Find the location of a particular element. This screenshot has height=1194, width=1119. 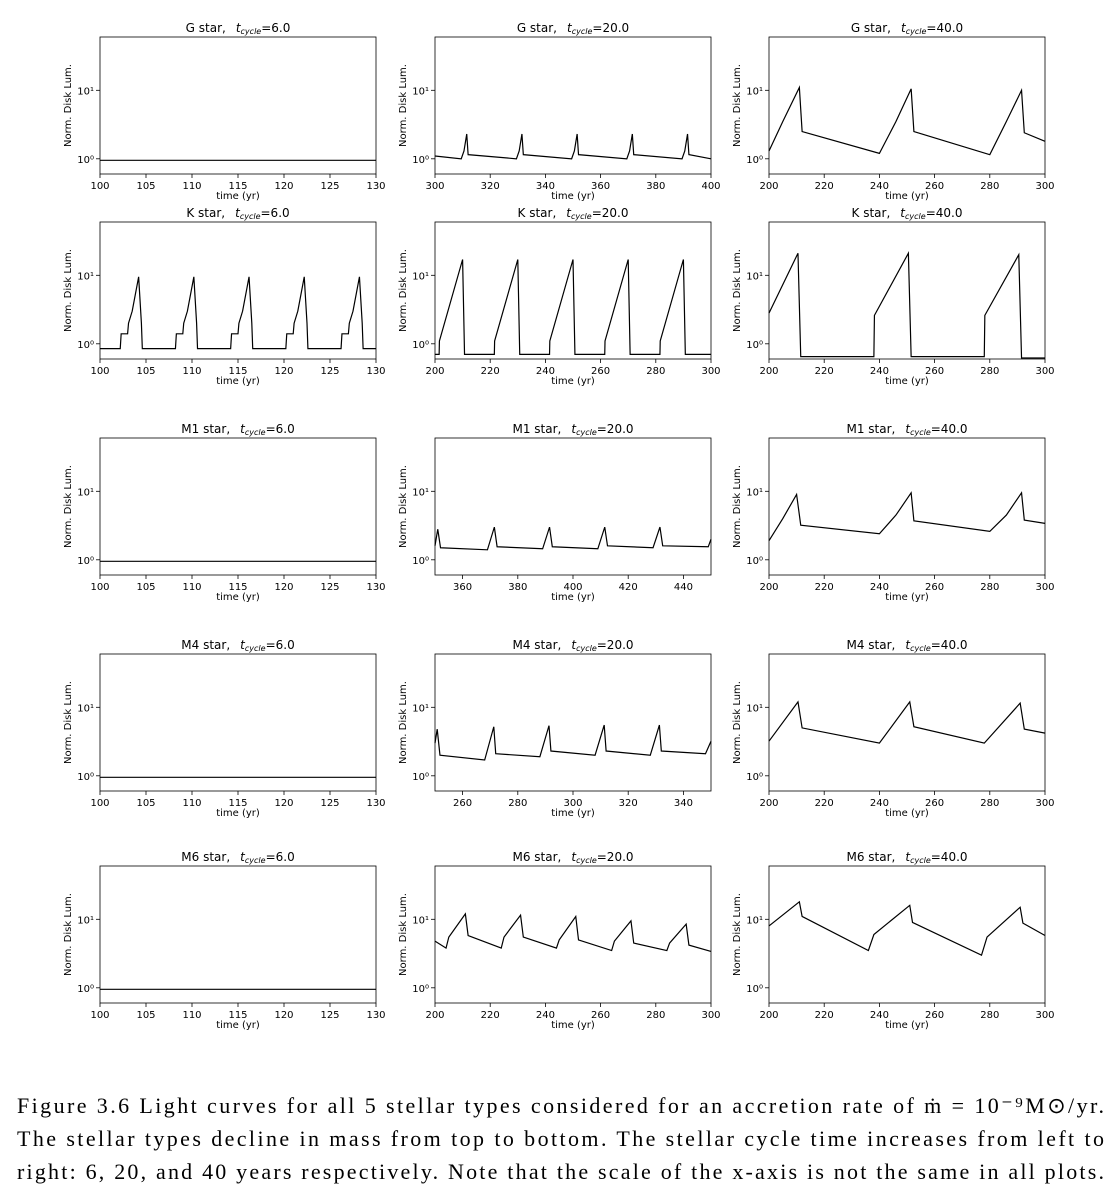

panel-title: M1 star, tcycle=6.0 is located at coordinates (237, 429).